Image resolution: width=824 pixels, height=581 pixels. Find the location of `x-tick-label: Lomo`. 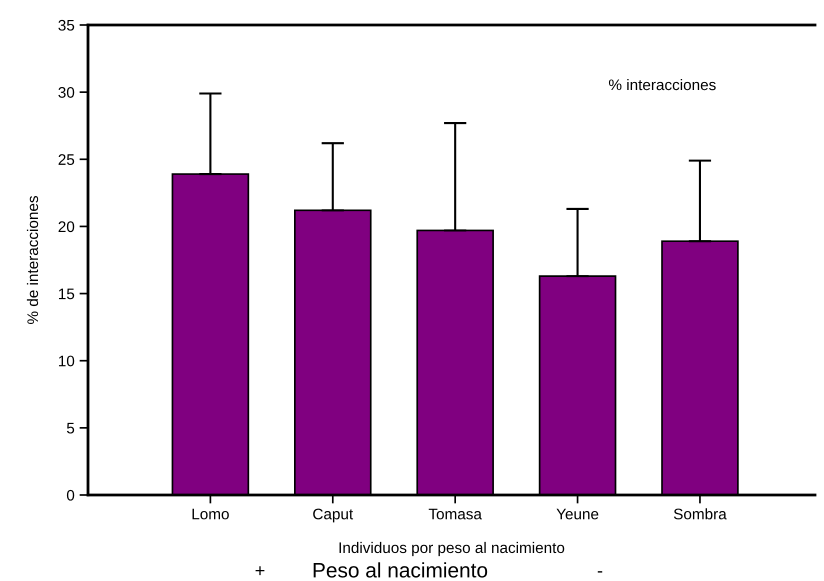

x-tick-label: Lomo is located at coordinates (210, 514).